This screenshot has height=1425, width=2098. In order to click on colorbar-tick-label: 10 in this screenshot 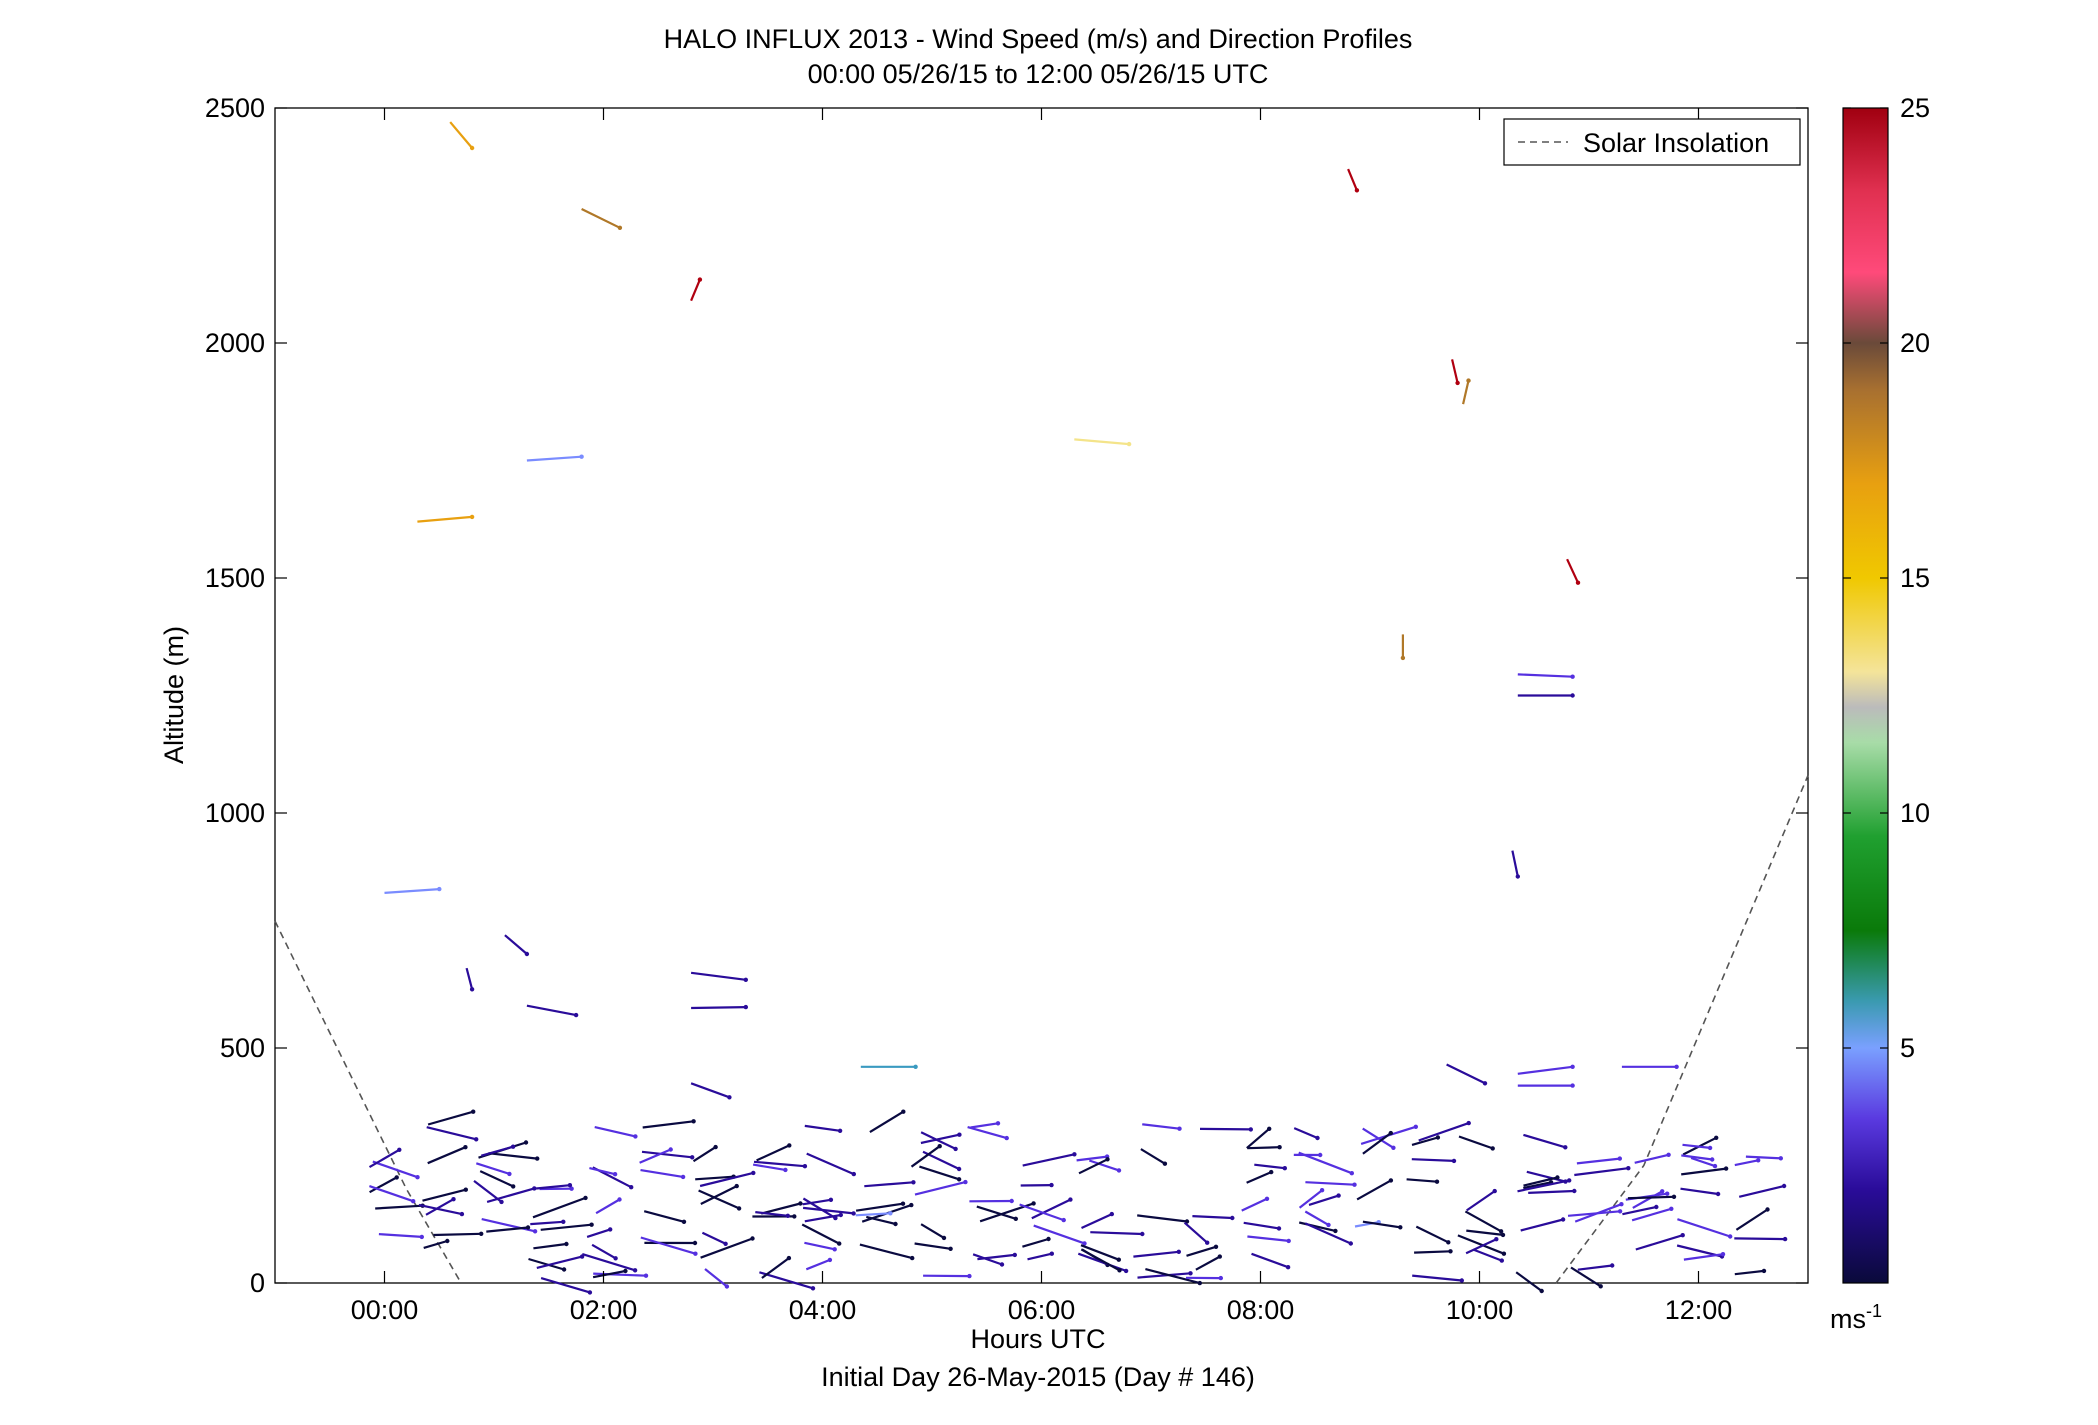, I will do `click(1915, 813)`.